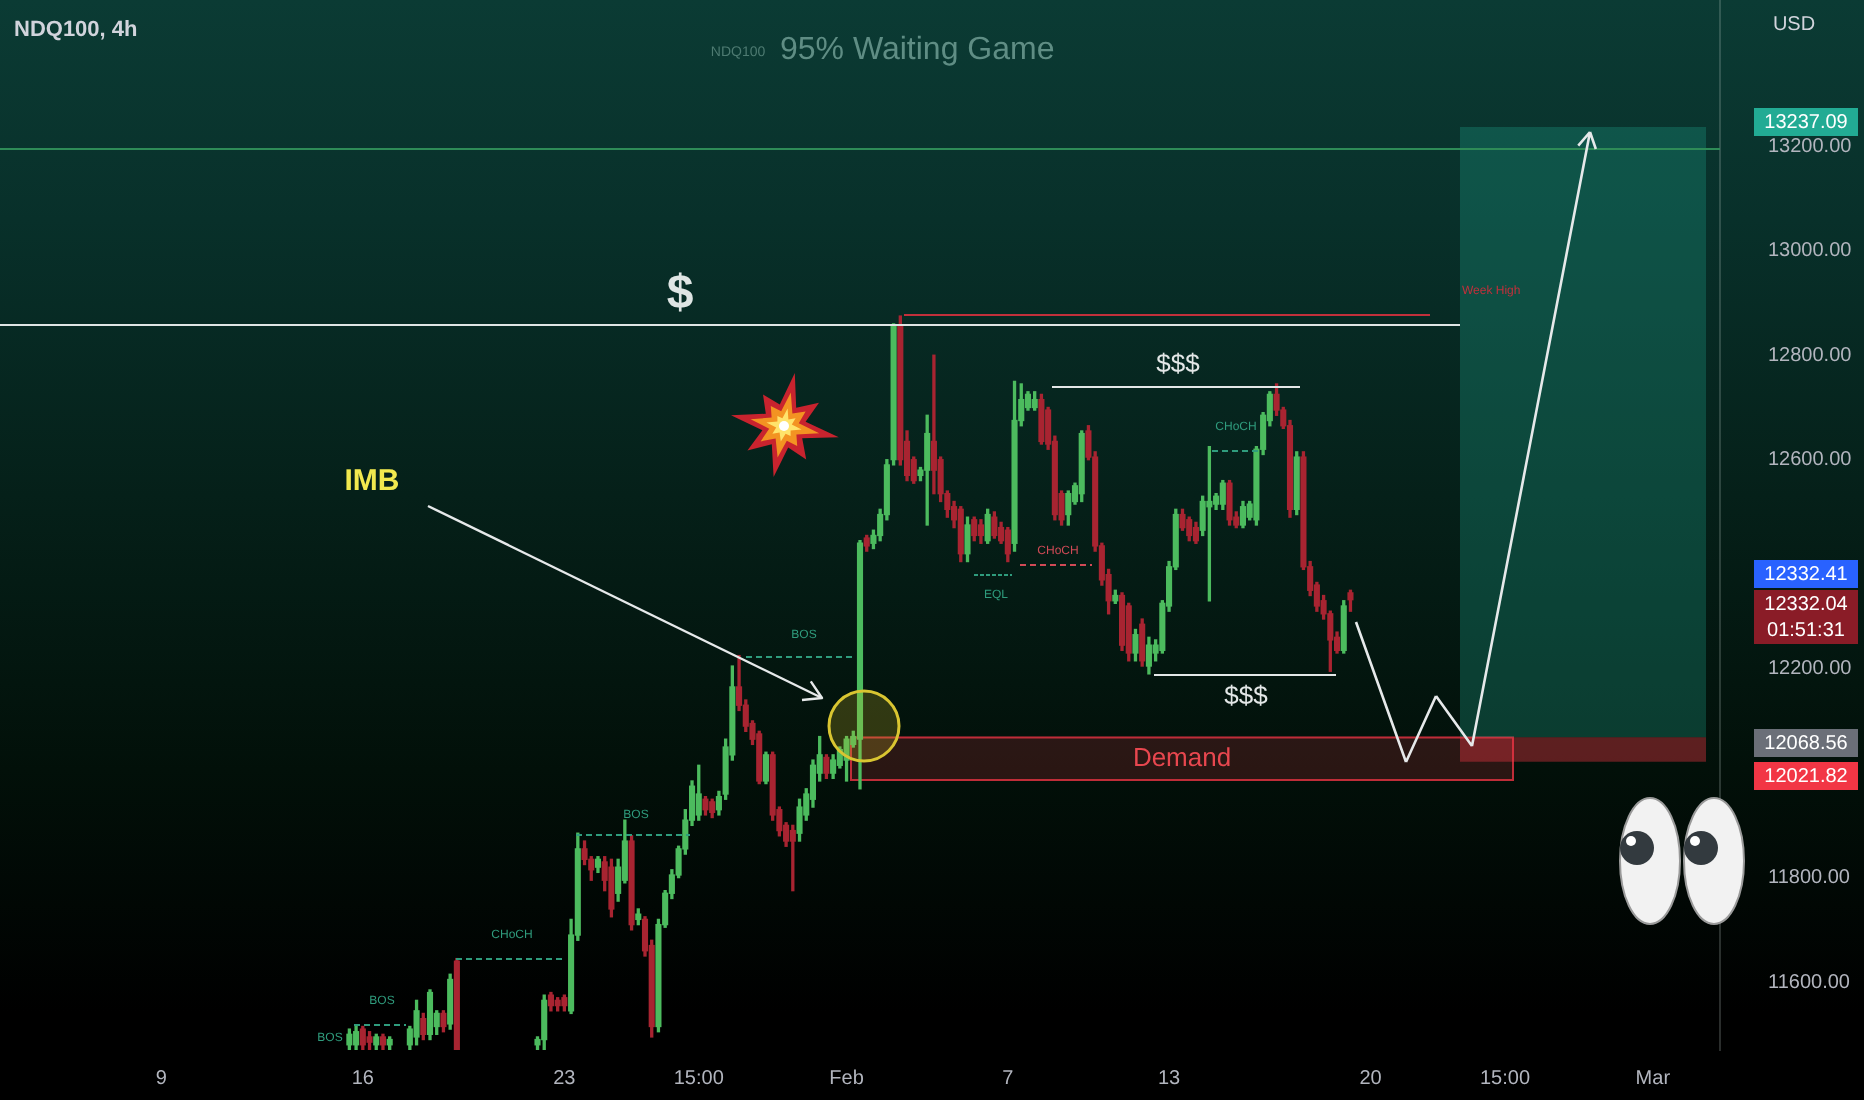 This screenshot has width=1864, height=1100. What do you see at coordinates (1809, 982) in the screenshot?
I see `y-tick-label: 11600.00` at bounding box center [1809, 982].